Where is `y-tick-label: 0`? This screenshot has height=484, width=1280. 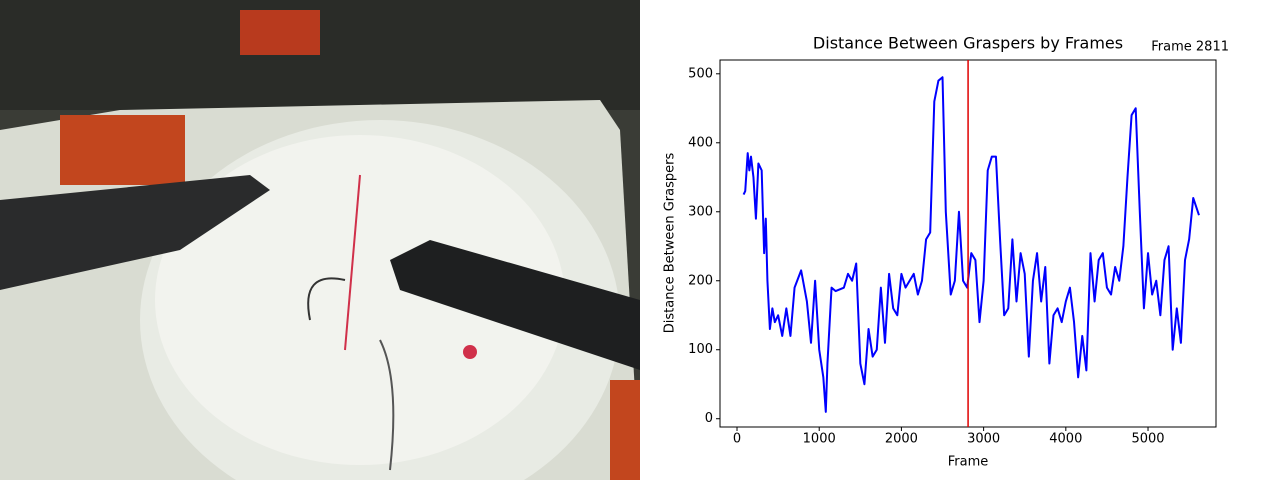 y-tick-label: 0 is located at coordinates (709, 418).